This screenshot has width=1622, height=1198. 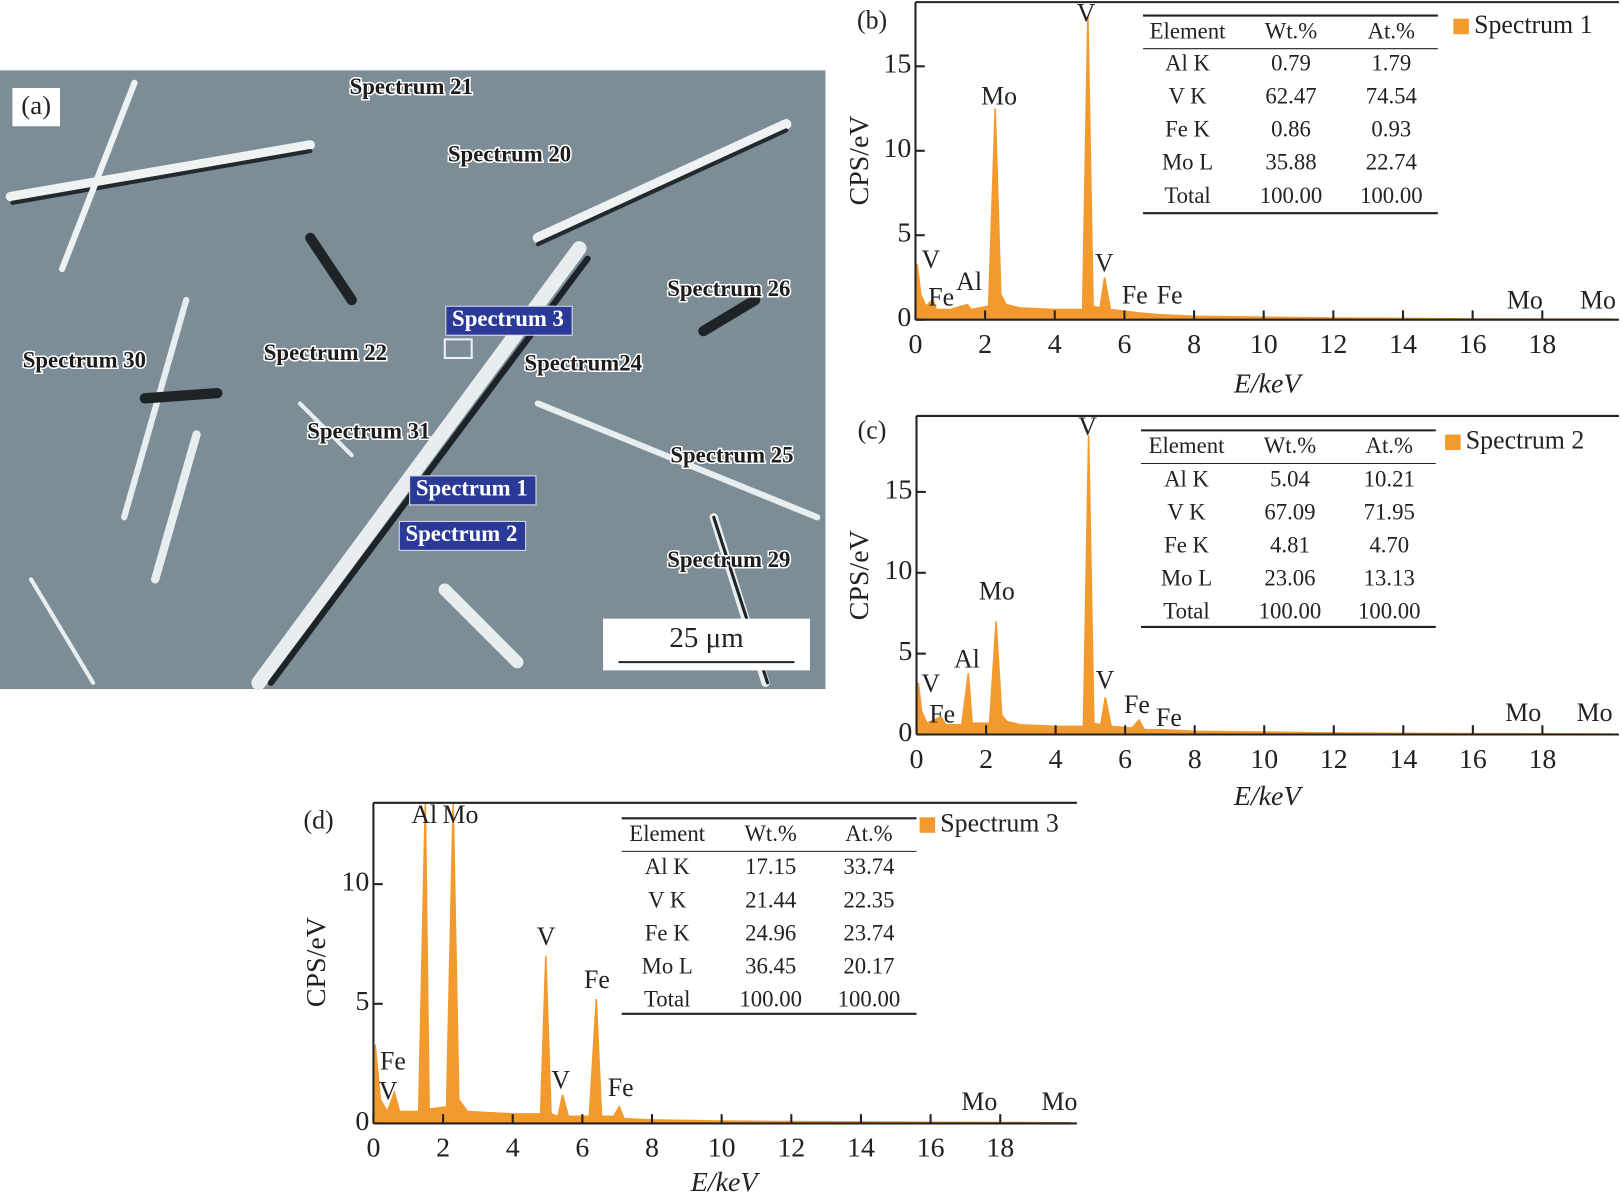 What do you see at coordinates (1525, 440) in the screenshot?
I see `legend-label: Spectrum 2` at bounding box center [1525, 440].